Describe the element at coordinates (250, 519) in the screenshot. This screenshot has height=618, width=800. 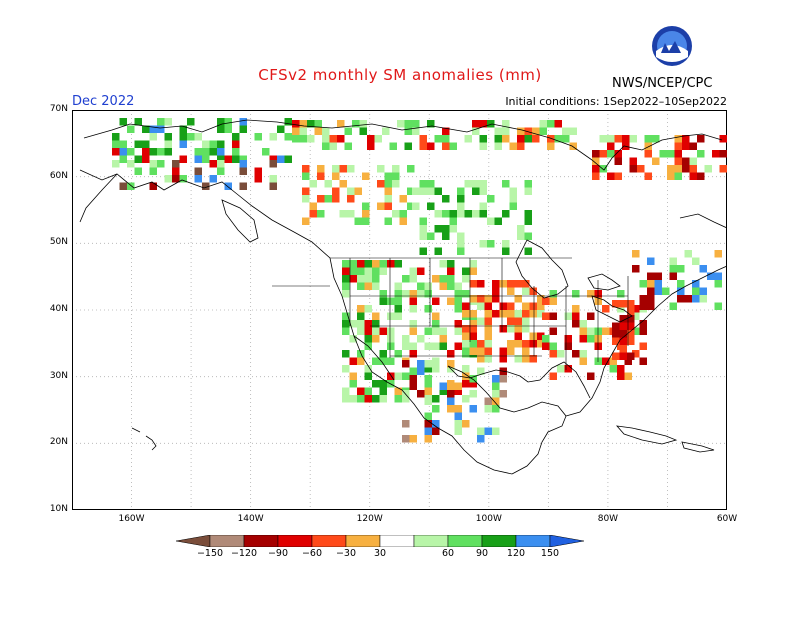
I see `longitude-label: 140W` at that location.